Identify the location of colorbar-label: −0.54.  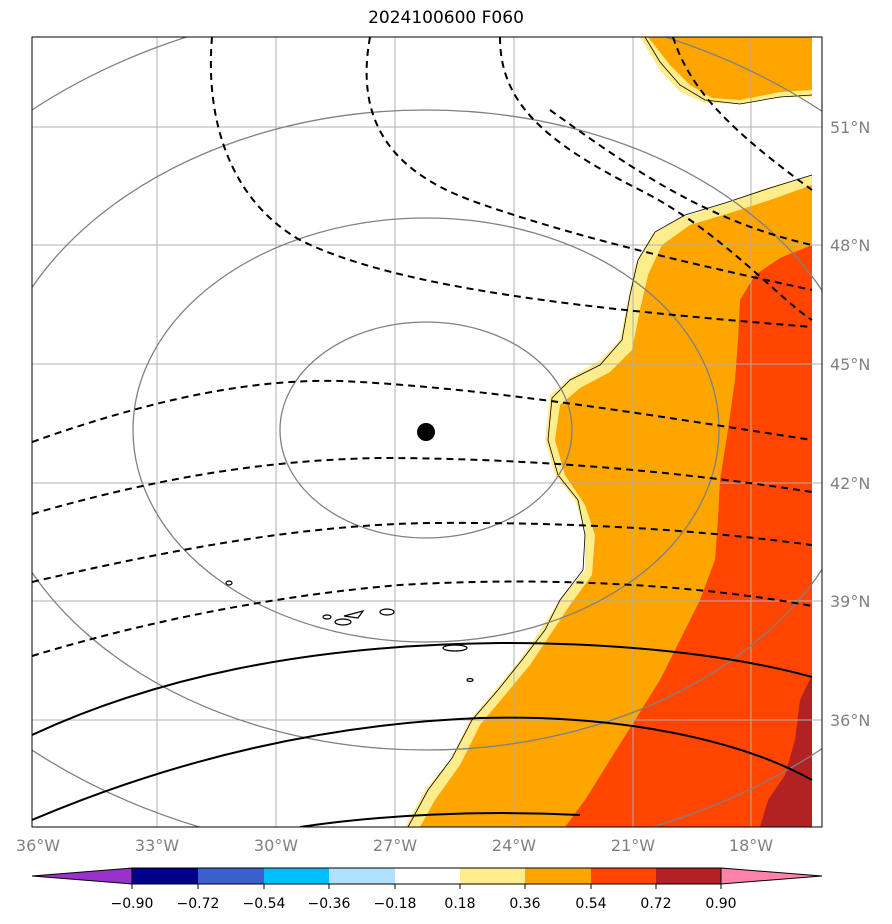
(264, 904).